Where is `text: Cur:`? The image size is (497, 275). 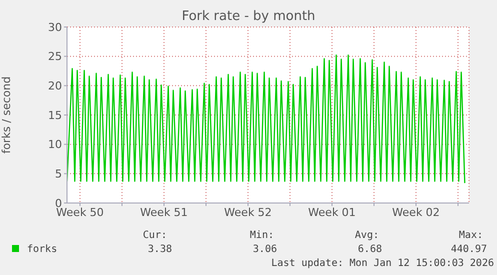 text: Cur: is located at coordinates (154, 235).